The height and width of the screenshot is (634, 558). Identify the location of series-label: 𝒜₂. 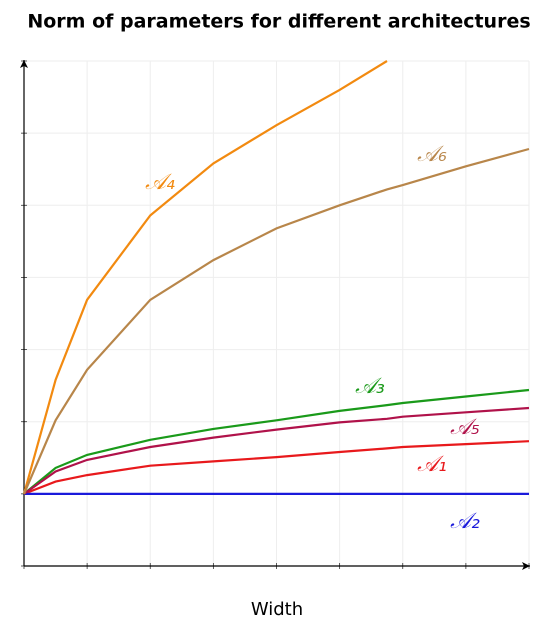
(465, 521).